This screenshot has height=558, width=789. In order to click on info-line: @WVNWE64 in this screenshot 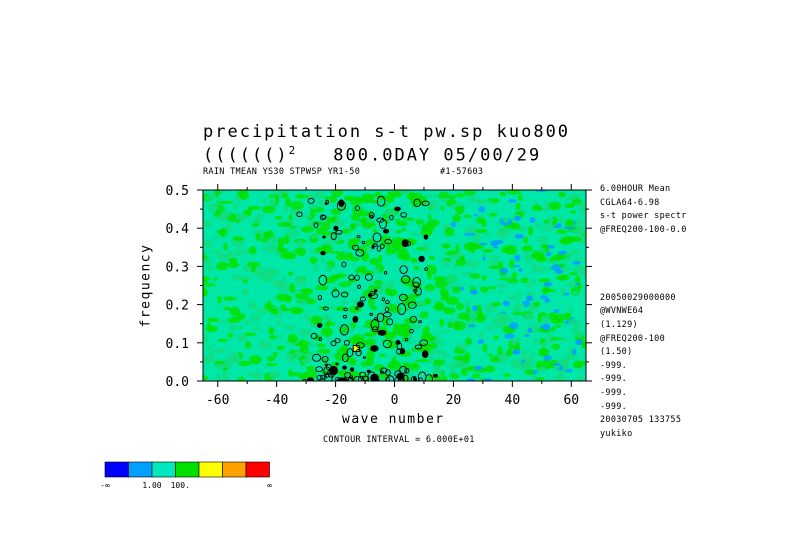, I will do `click(622, 311)`.